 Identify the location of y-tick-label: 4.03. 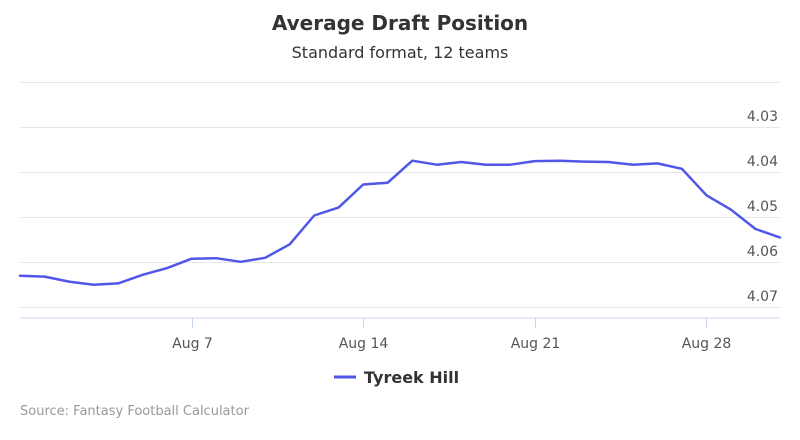
(762, 117).